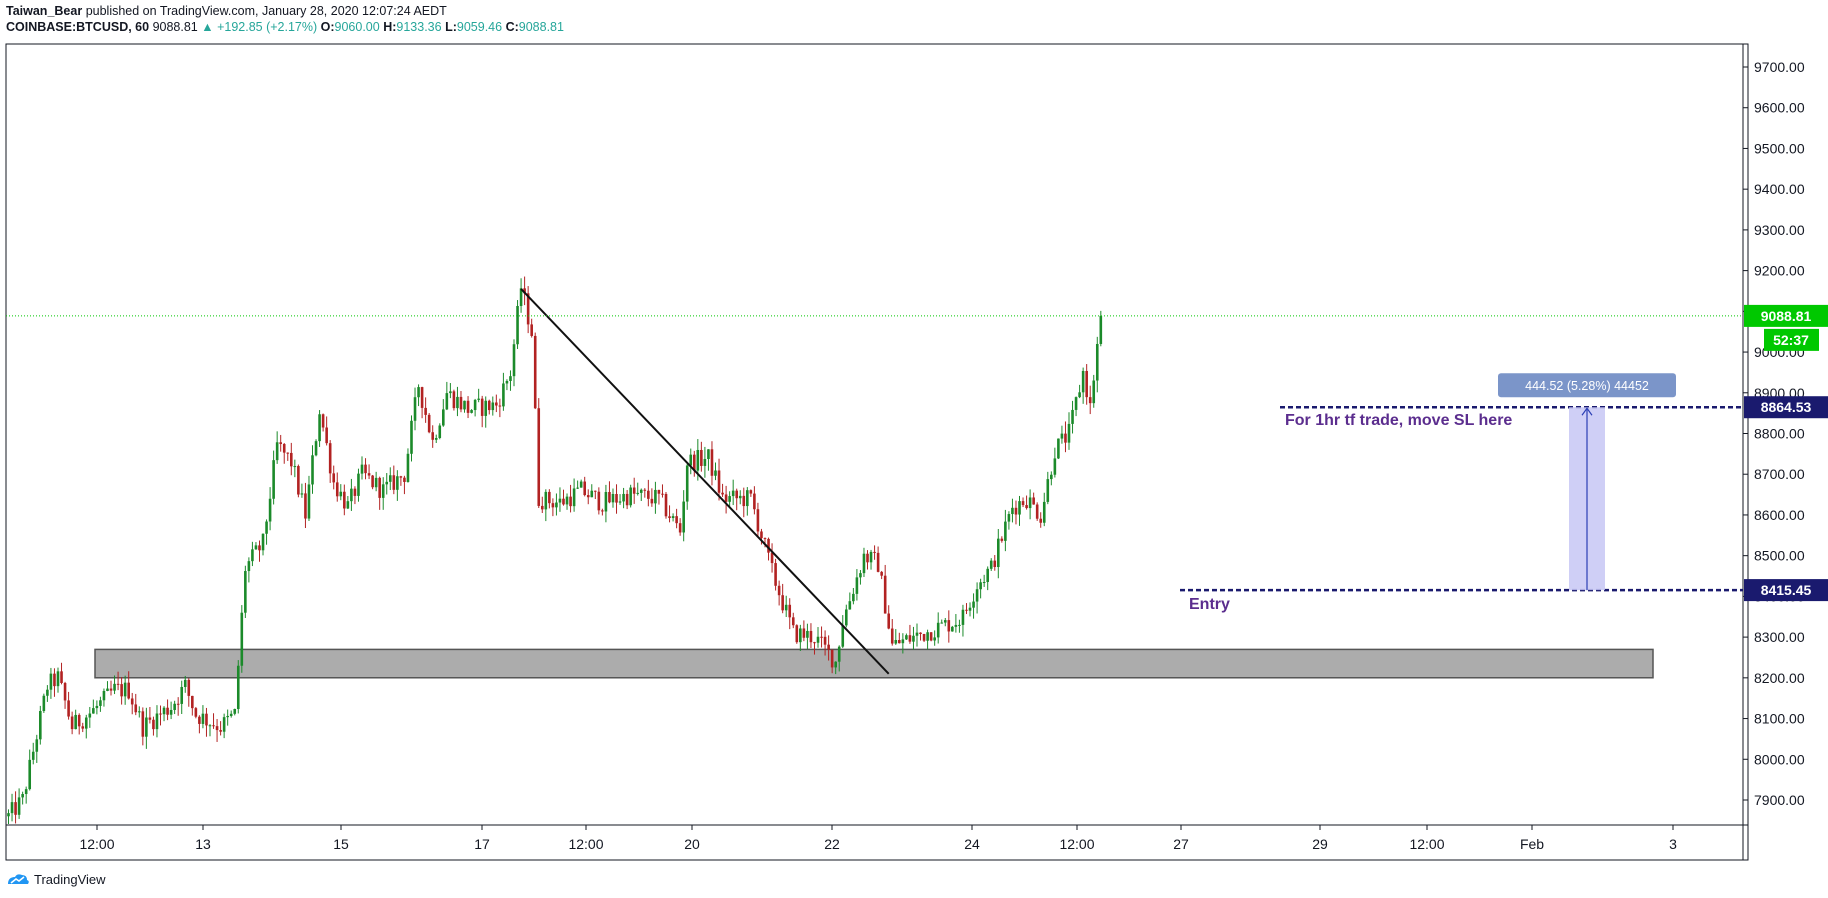 The width and height of the screenshot is (1828, 898). I want to click on x-tick-label: 22, so click(832, 844).